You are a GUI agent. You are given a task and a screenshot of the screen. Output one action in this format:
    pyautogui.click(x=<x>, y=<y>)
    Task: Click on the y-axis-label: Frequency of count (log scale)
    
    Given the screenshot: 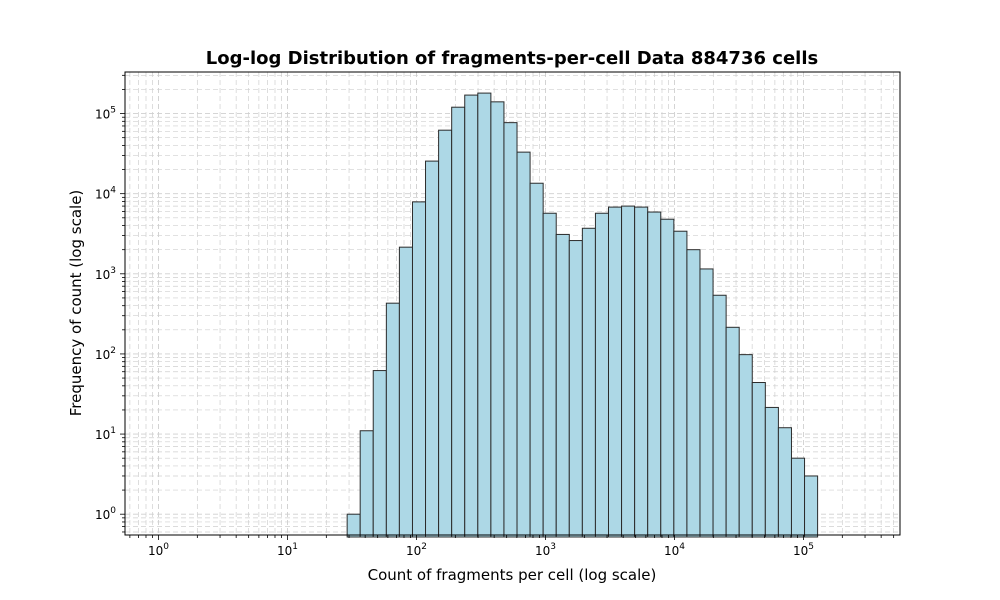 What is the action you would take?
    pyautogui.click(x=76, y=303)
    